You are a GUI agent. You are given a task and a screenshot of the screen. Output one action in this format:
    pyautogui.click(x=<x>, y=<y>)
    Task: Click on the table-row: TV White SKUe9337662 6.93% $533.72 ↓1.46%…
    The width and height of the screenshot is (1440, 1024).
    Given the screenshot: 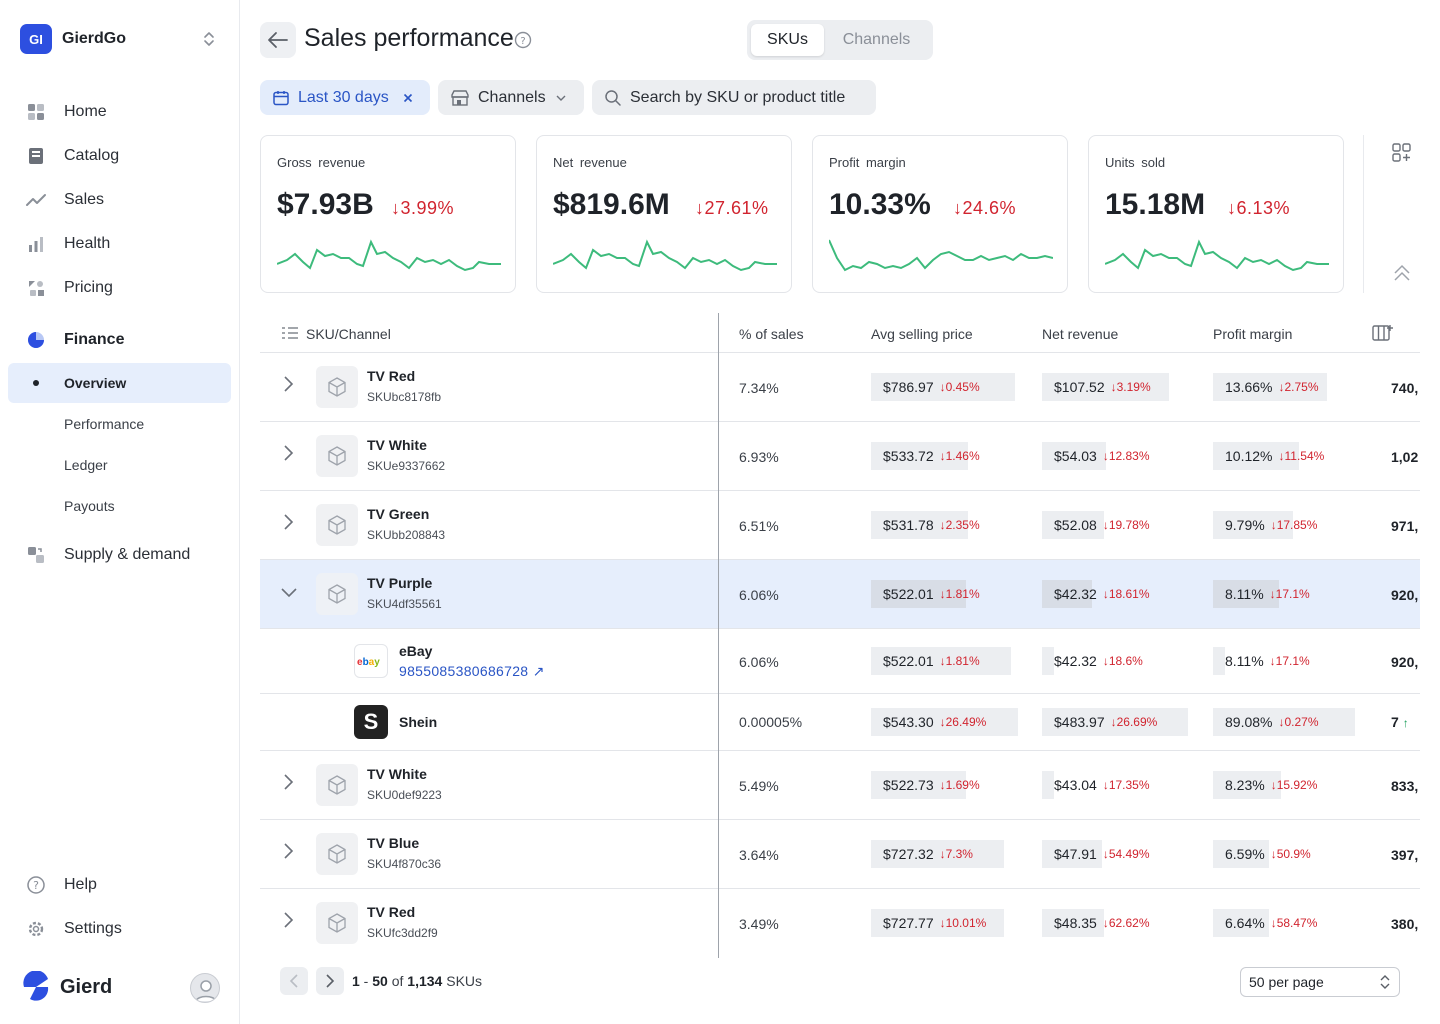 What is the action you would take?
    pyautogui.click(x=840, y=456)
    